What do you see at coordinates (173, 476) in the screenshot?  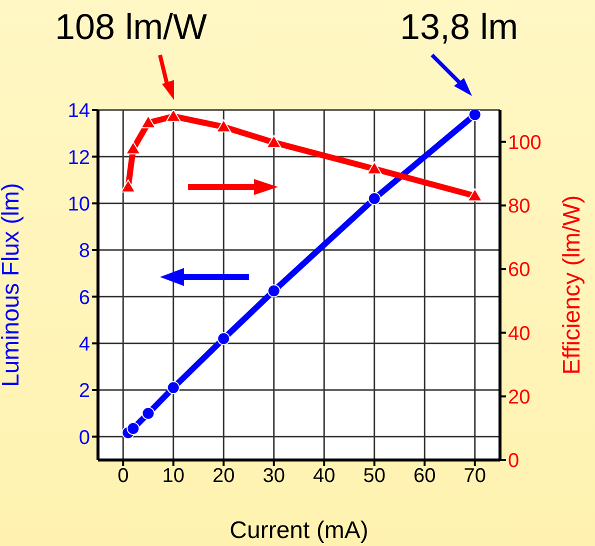 I see `x-tick-label: 10` at bounding box center [173, 476].